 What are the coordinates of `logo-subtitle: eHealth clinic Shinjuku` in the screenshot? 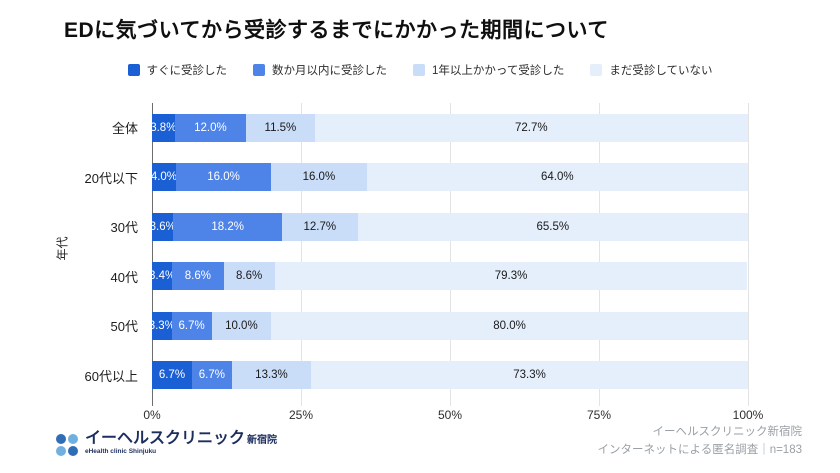 It's located at (121, 451).